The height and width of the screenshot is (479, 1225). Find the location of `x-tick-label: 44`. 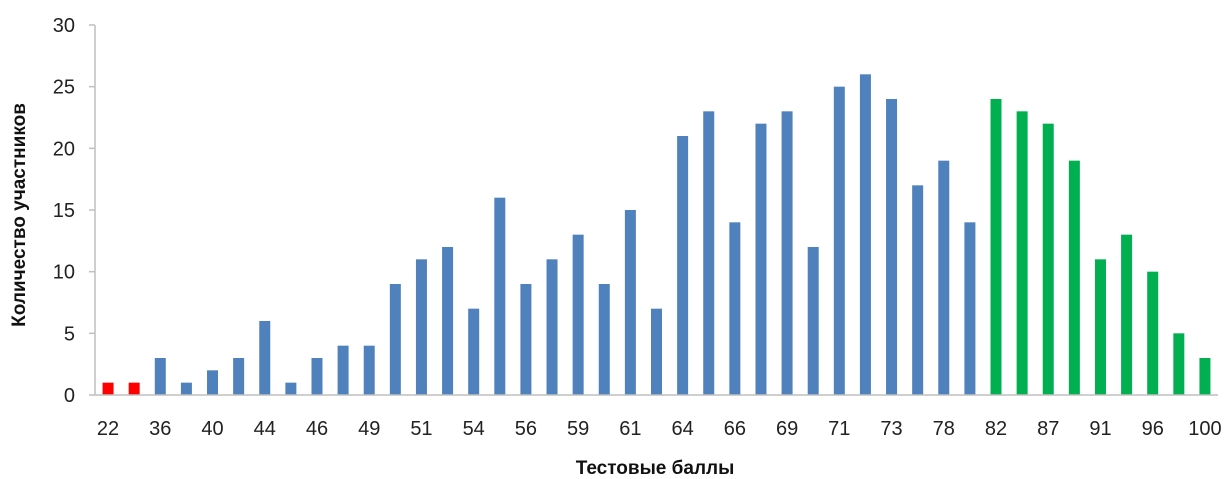

x-tick-label: 44 is located at coordinates (265, 429).